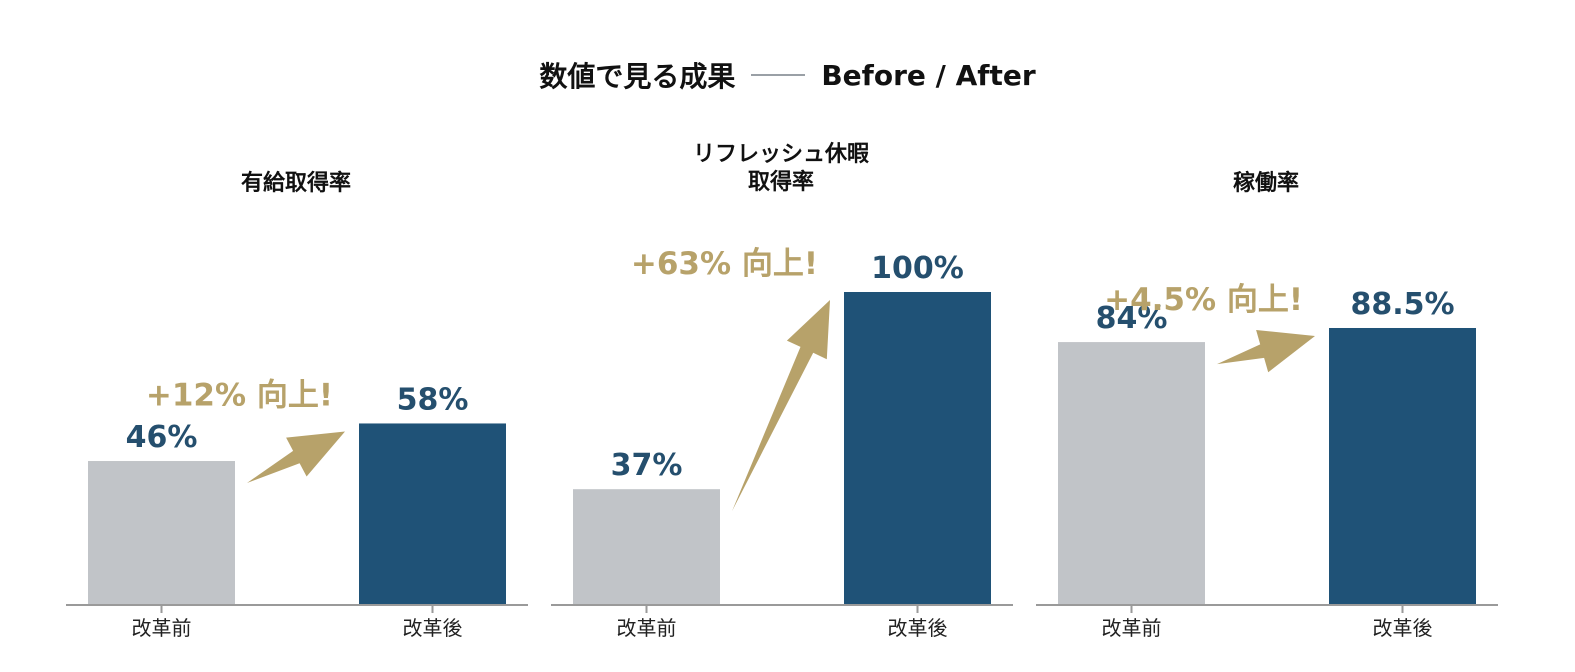 The height and width of the screenshot is (672, 1575). Describe the element at coordinates (778, 75) in the screenshot. I see `title-separator` at that location.